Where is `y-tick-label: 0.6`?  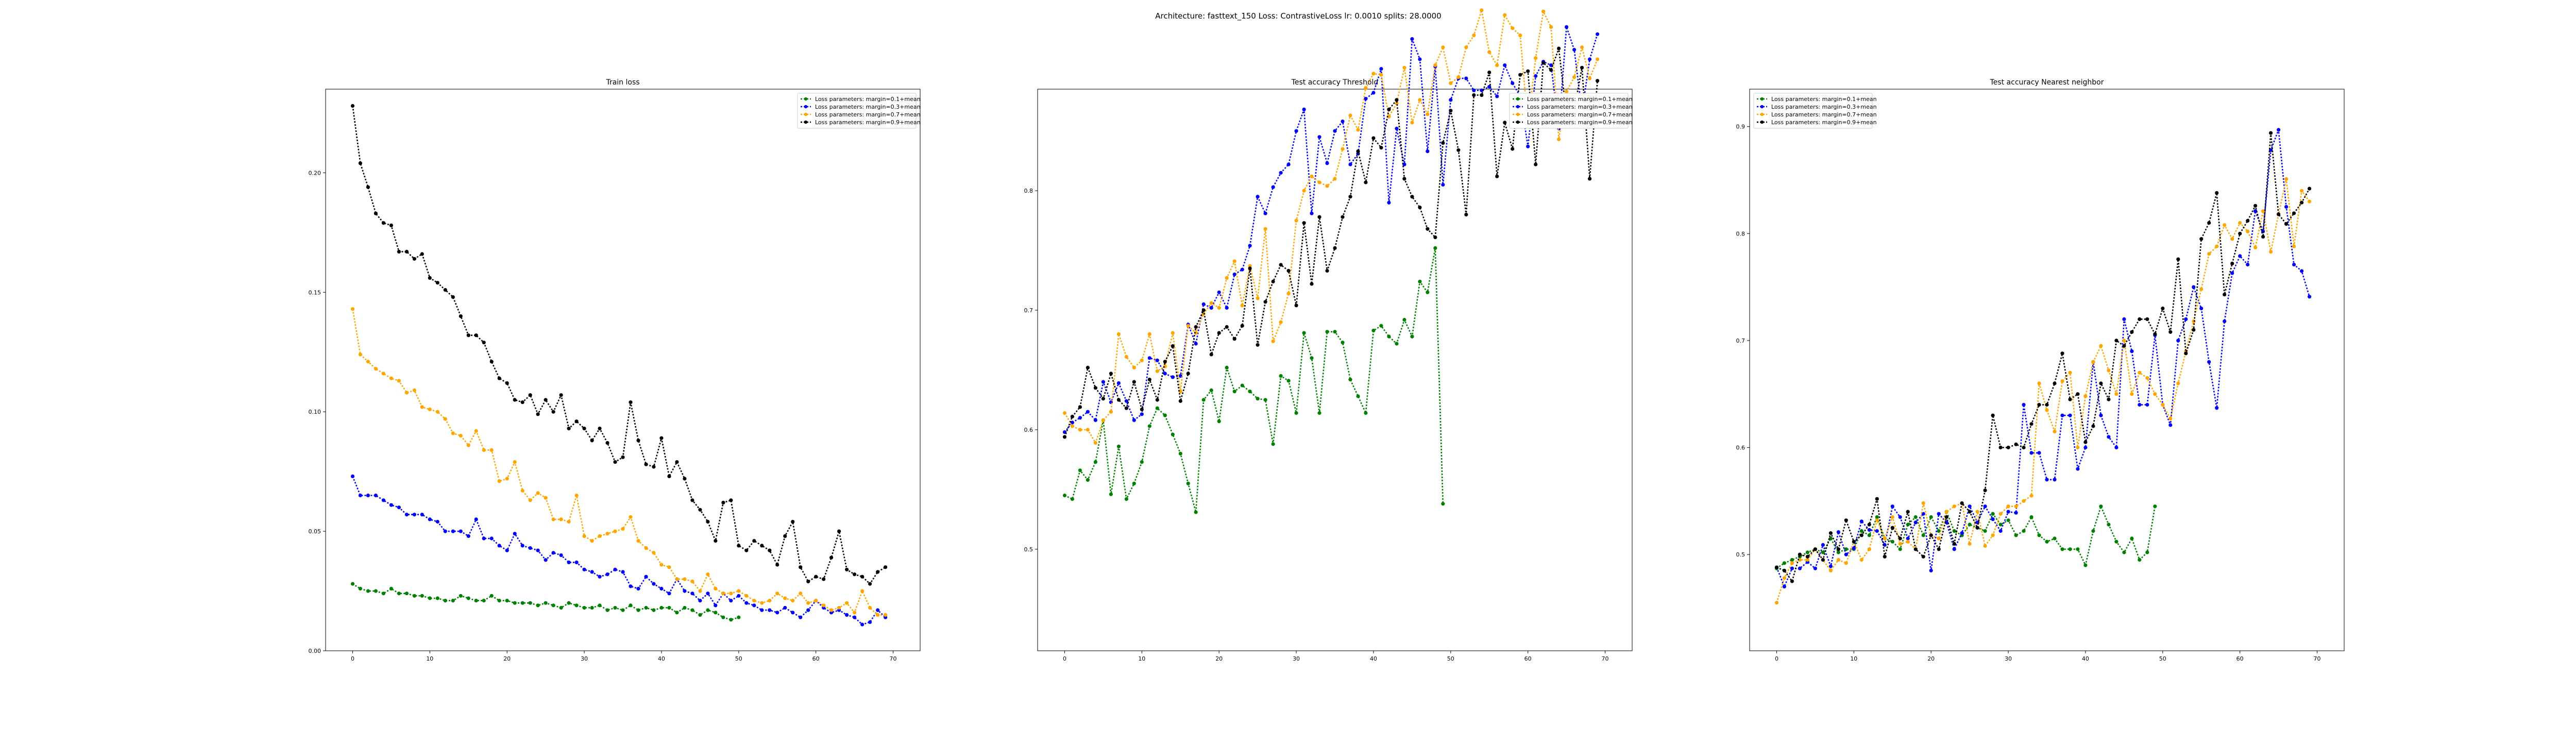
y-tick-label: 0.6 is located at coordinates (1740, 448).